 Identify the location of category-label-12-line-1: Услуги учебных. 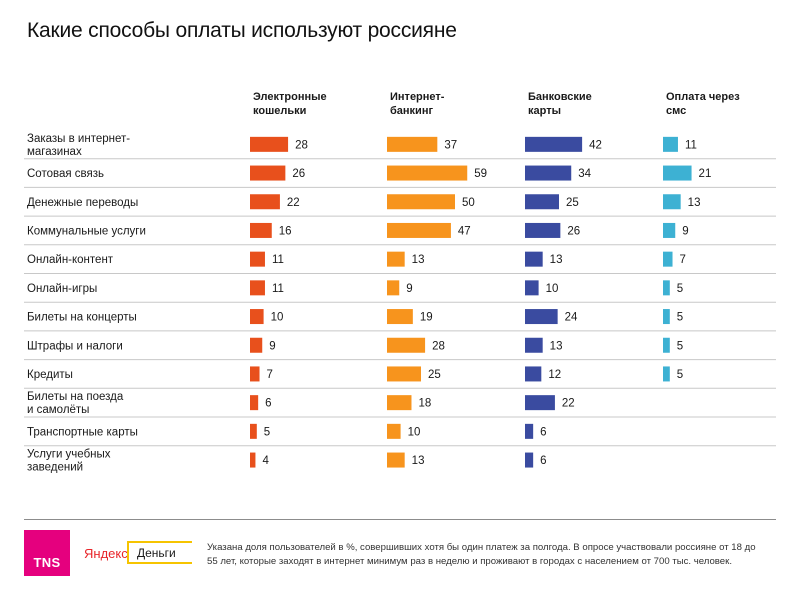
(69, 455).